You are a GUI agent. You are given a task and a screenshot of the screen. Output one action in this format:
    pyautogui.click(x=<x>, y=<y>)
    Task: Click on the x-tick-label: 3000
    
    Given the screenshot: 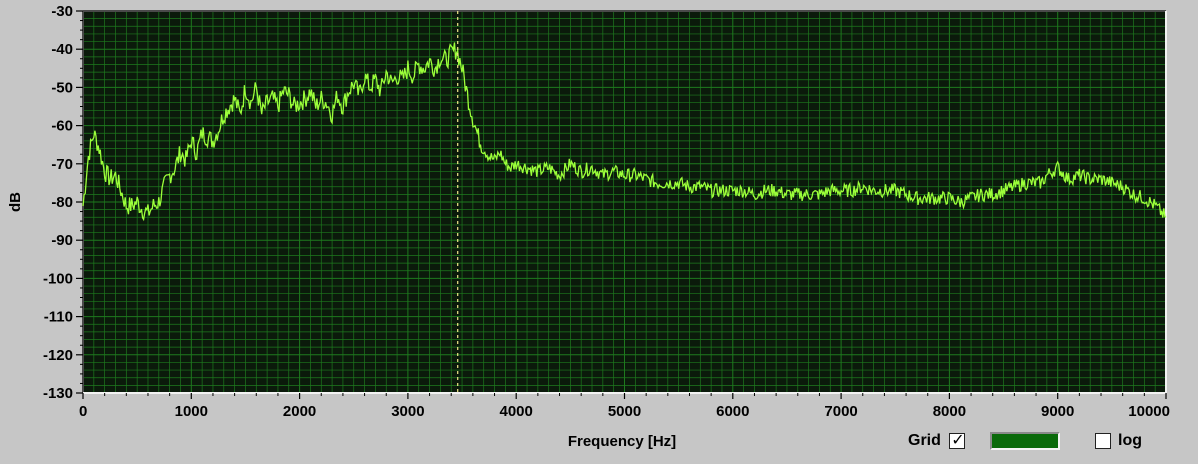 What is the action you would take?
    pyautogui.click(x=407, y=411)
    